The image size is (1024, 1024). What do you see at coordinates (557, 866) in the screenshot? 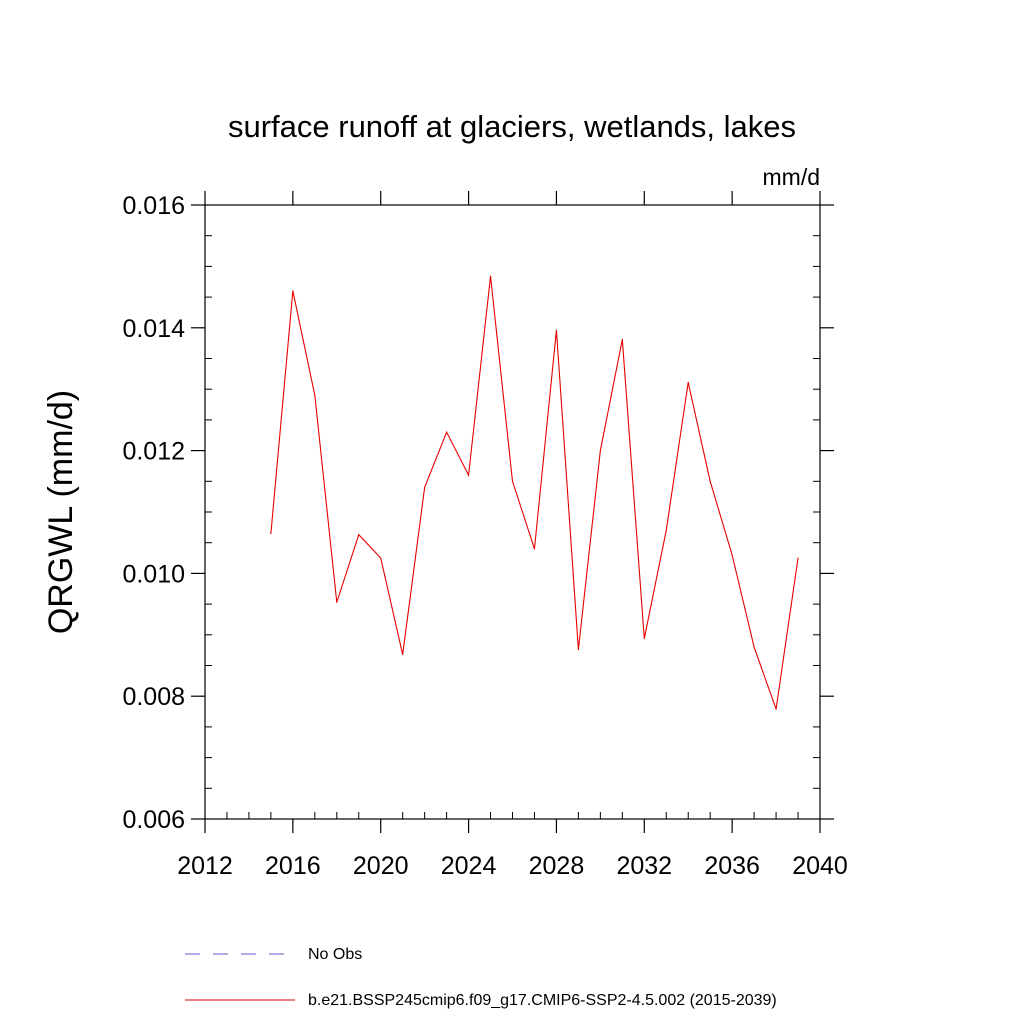
I see `x-tick-label: 2028` at bounding box center [557, 866].